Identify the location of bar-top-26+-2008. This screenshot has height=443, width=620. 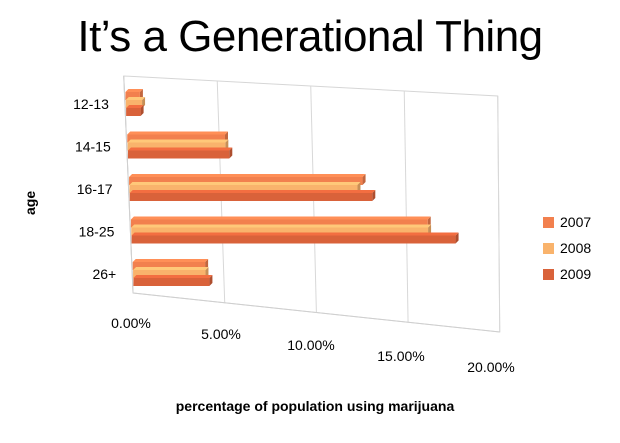
(171, 268).